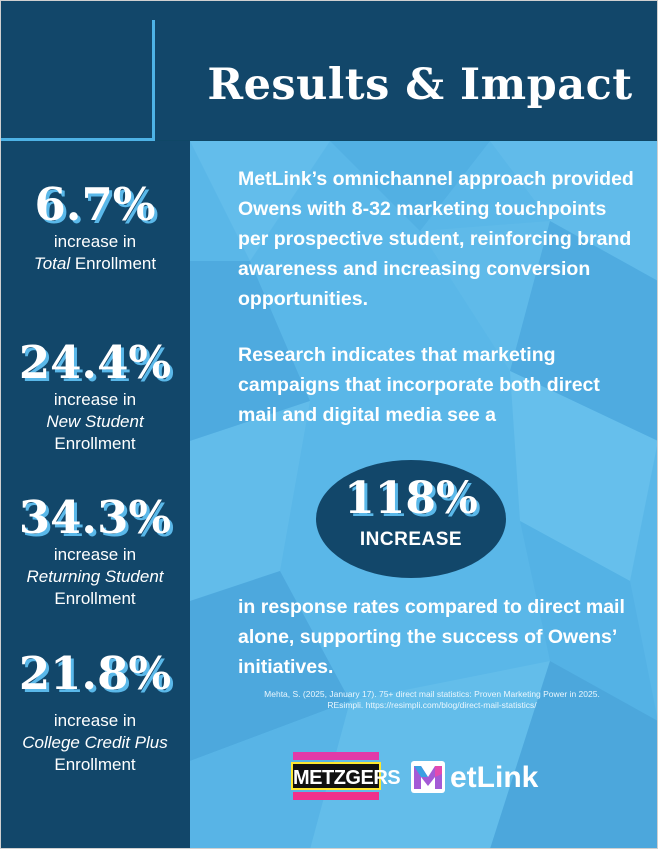  What do you see at coordinates (95, 253) in the screenshot?
I see `stat-label: increase in Total Enrollment` at bounding box center [95, 253].